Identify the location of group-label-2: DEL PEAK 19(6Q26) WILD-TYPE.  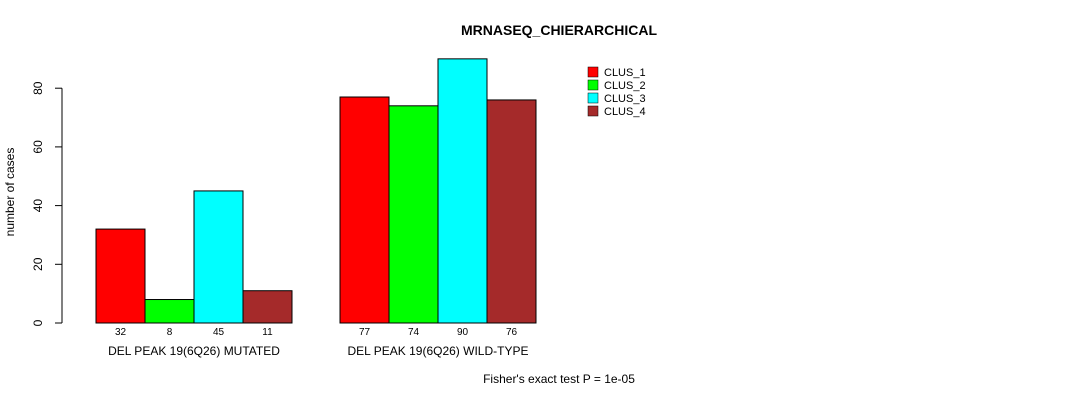
(438, 351).